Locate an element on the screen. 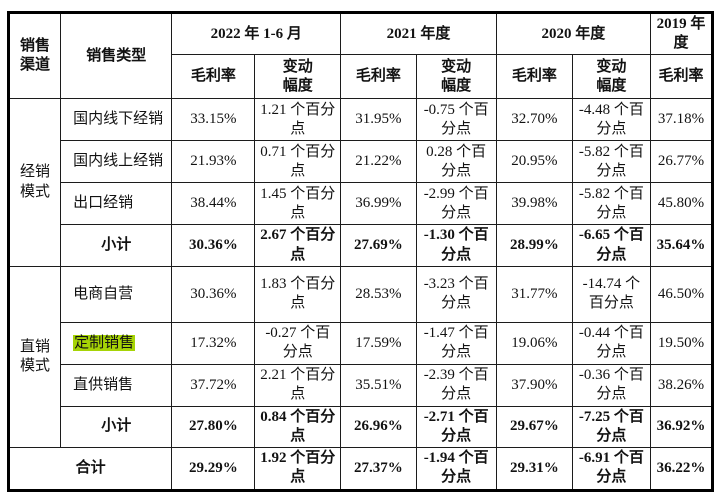  header-period-2020: 2020 年度 is located at coordinates (573, 33).